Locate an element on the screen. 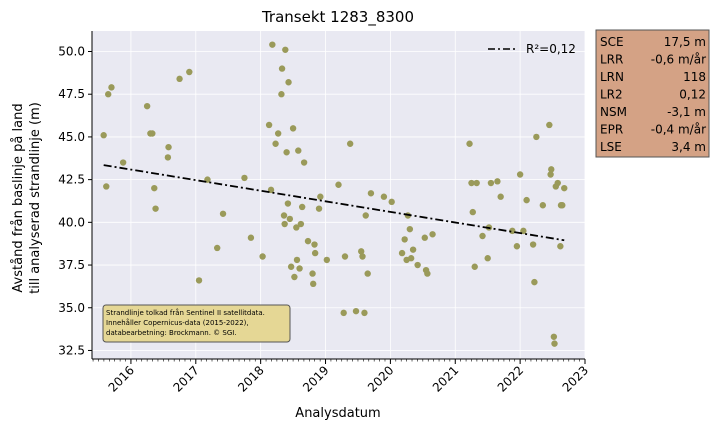 This screenshot has width=715, height=431. source-note-bg is located at coordinates (196, 323).